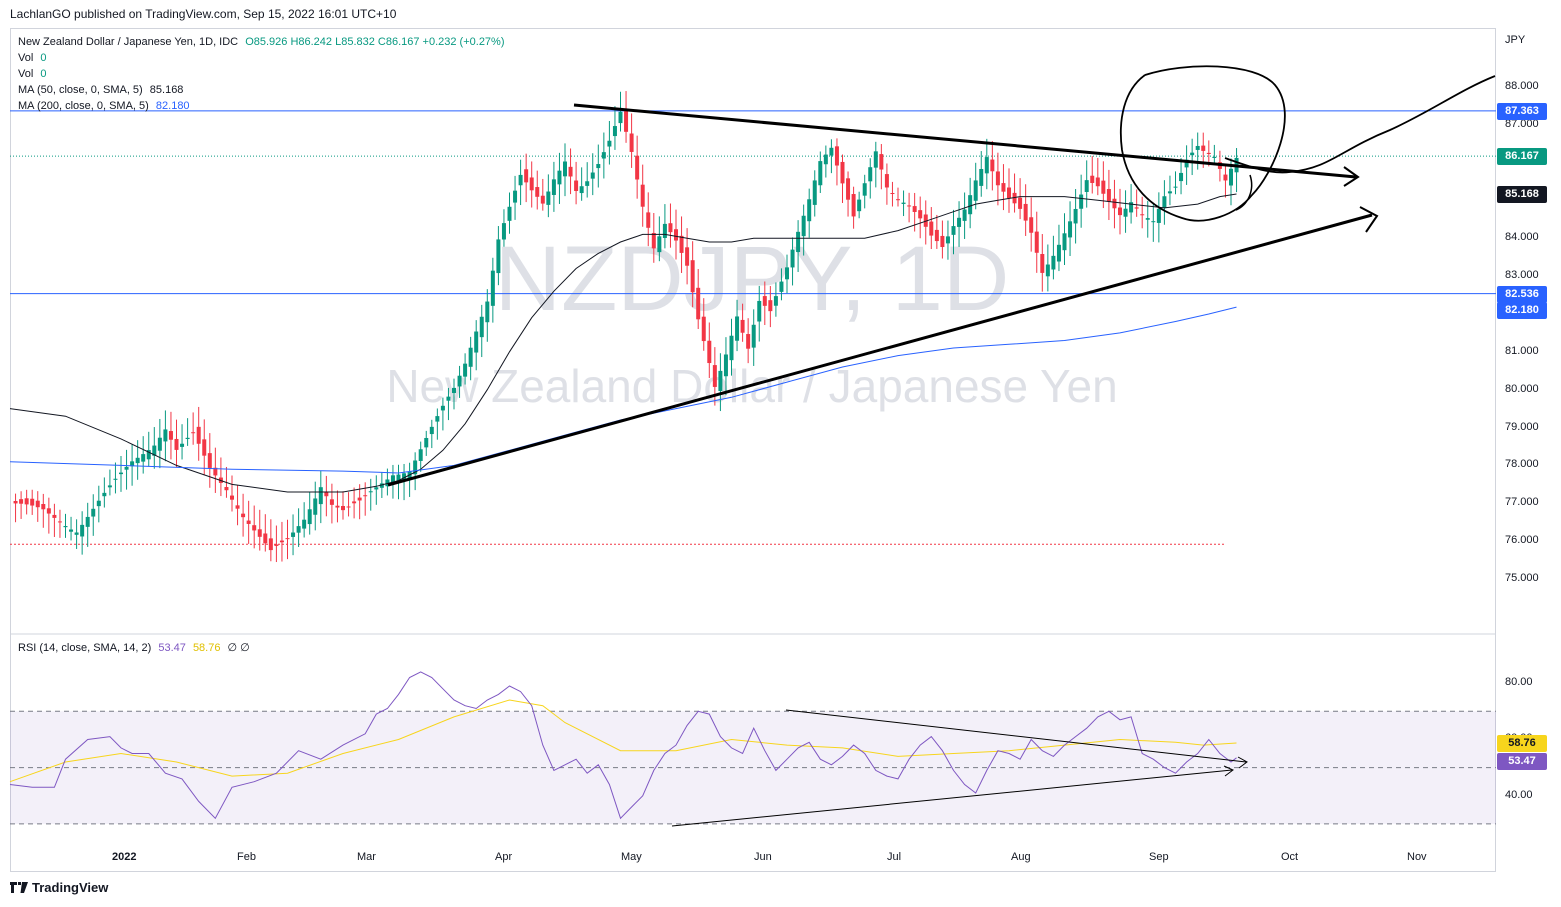 This screenshot has height=907, width=1561. I want to click on rsi-tick: 80.00, so click(1519, 682).